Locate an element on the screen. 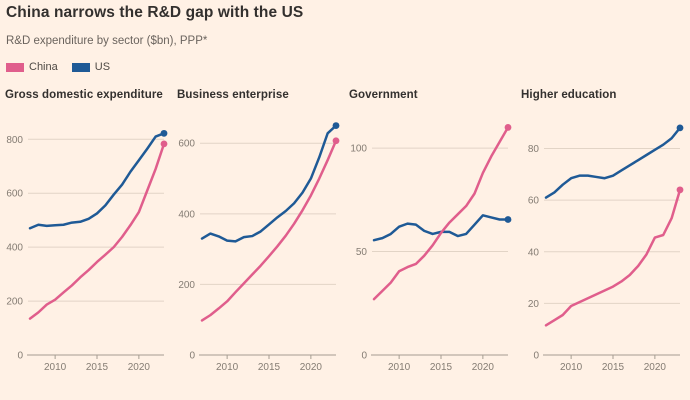  panel-title: Higher education is located at coordinates (569, 95).